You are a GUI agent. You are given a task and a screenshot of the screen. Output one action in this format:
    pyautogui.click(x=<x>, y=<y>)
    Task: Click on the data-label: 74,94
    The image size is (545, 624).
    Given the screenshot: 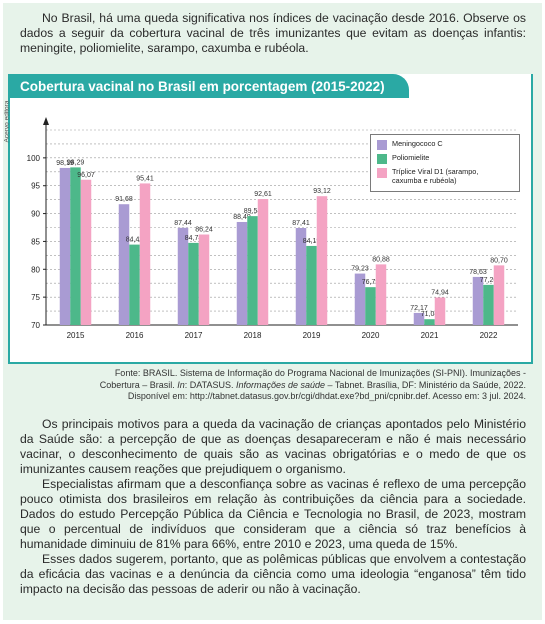 What is the action you would take?
    pyautogui.click(x=440, y=292)
    